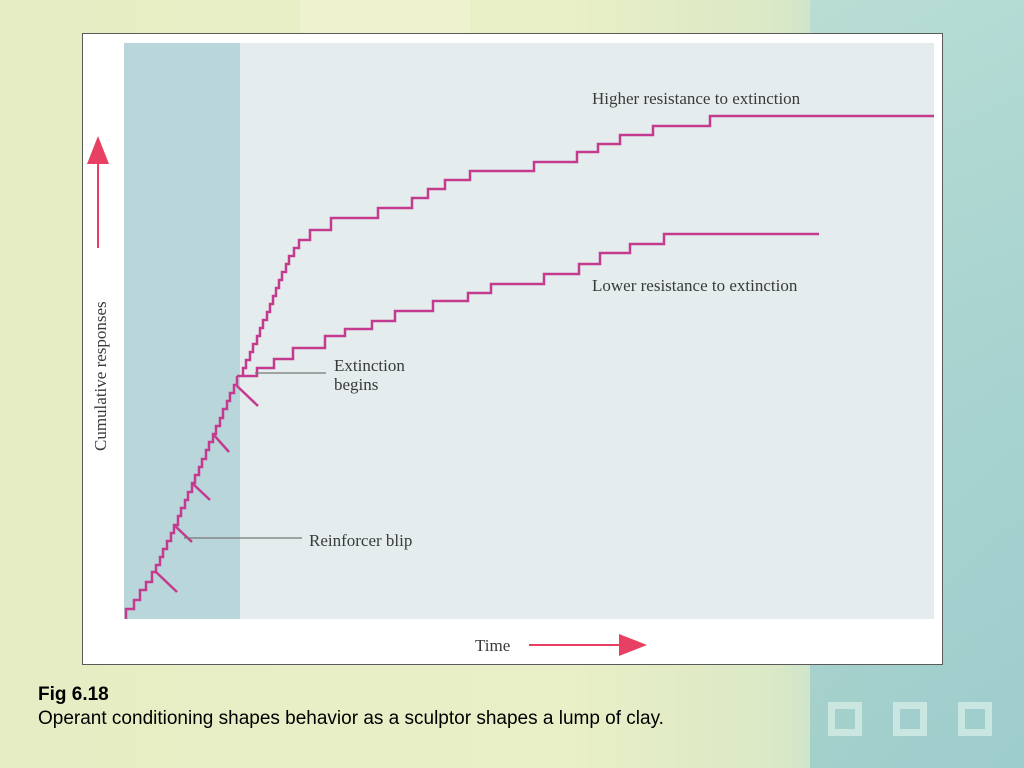 The height and width of the screenshot is (768, 1024). What do you see at coordinates (360, 540) in the screenshot?
I see `reinforcer-blip-label: Reinforcer blip` at bounding box center [360, 540].